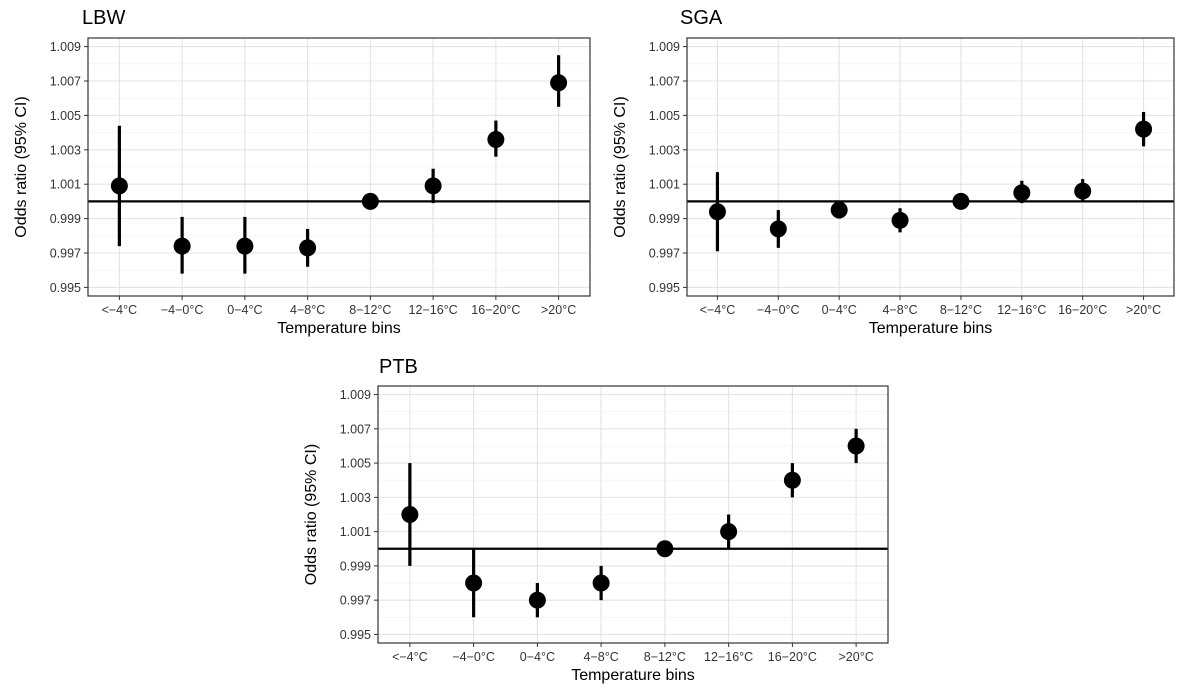  Describe the element at coordinates (103, 18) in the screenshot. I see `panel-title: LBW` at that location.